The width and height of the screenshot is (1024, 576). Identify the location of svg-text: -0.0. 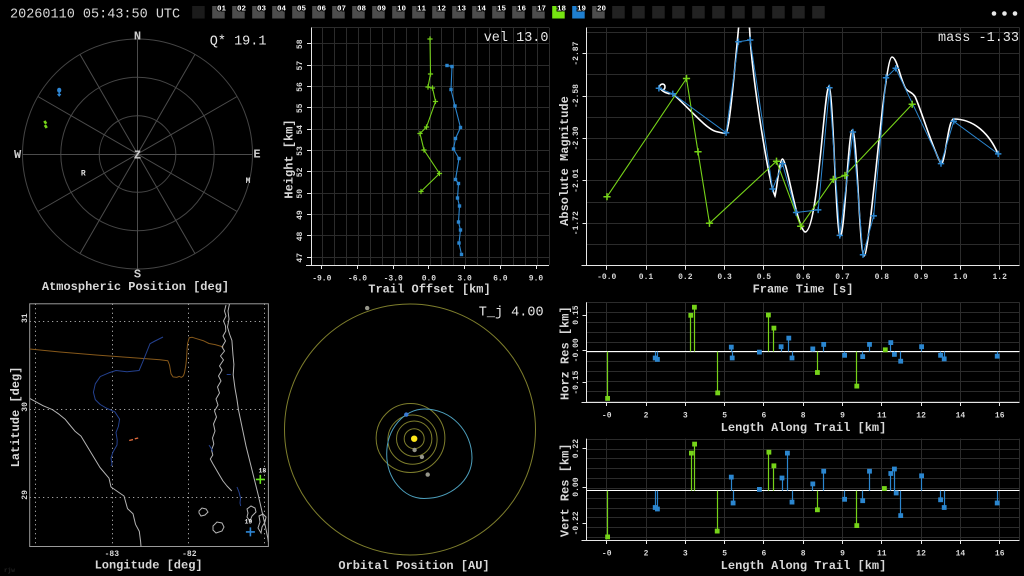
(606, 277).